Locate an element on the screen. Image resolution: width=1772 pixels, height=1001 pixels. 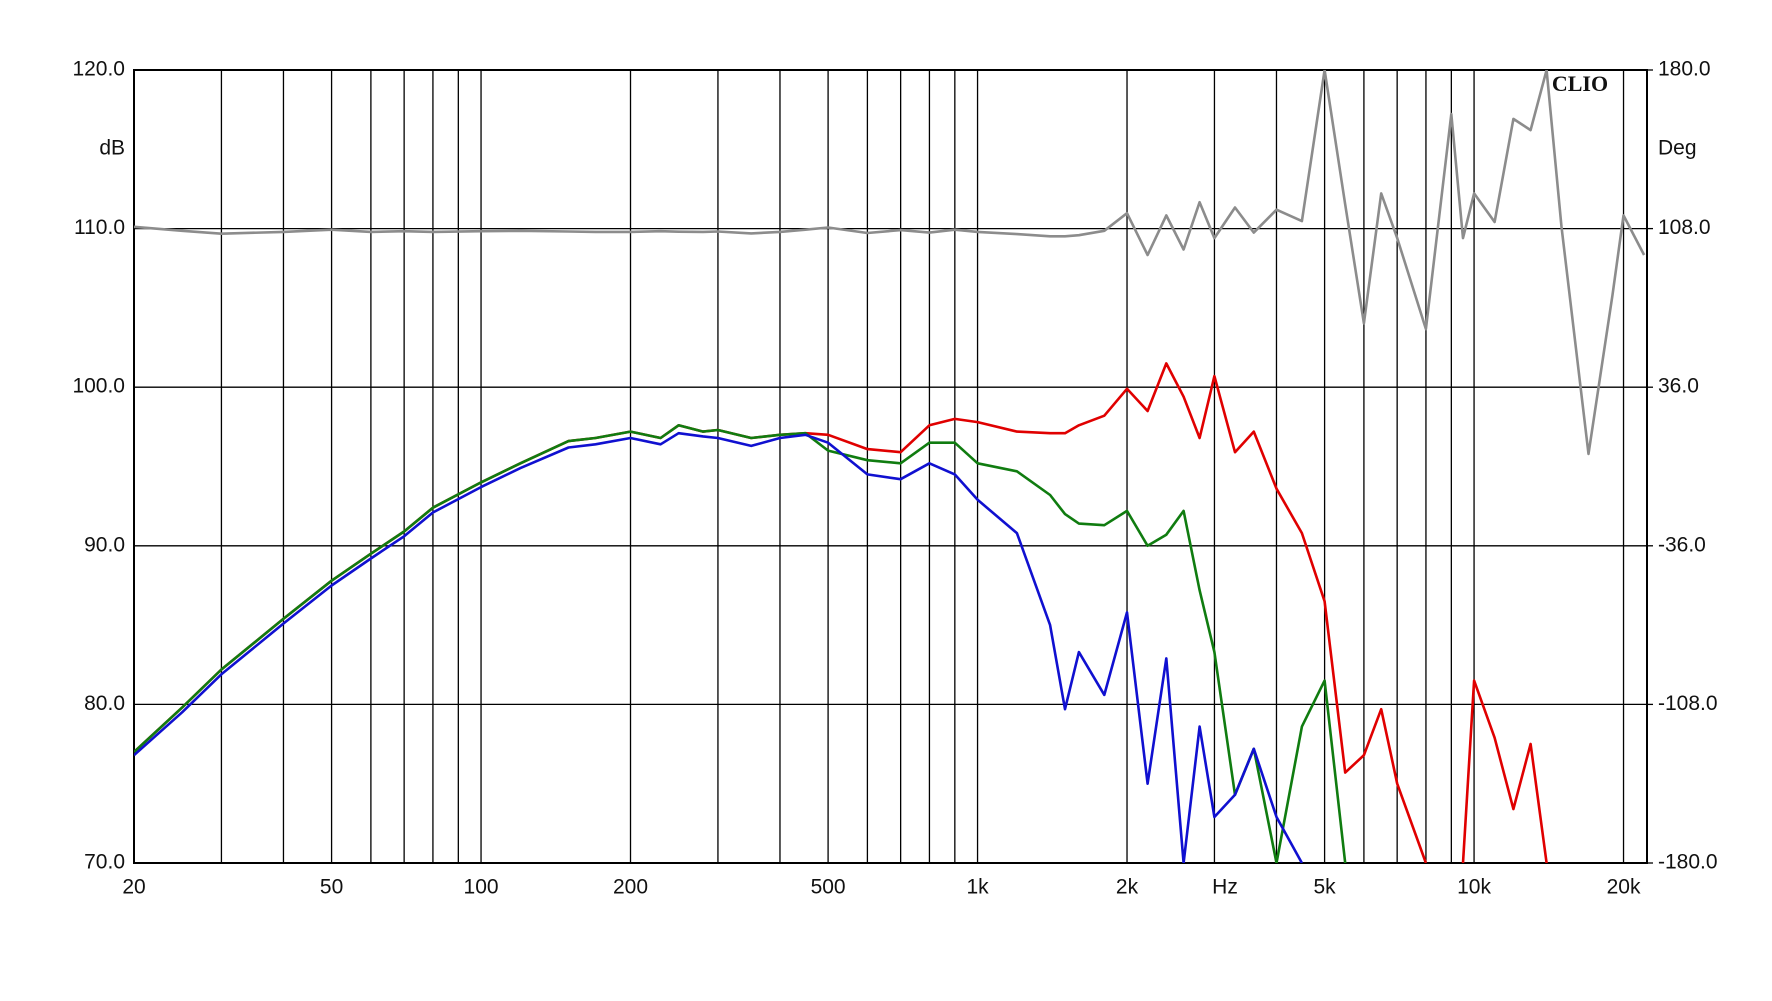
x-axis-label: Hz is located at coordinates (1225, 887).